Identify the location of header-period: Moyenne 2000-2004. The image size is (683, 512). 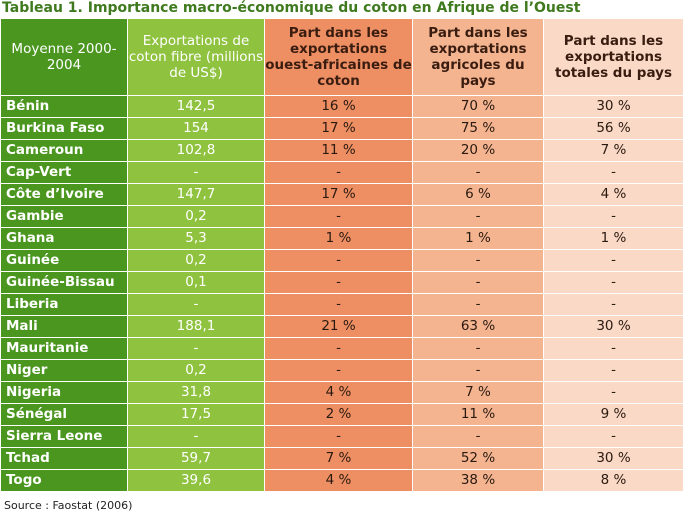
(64, 57).